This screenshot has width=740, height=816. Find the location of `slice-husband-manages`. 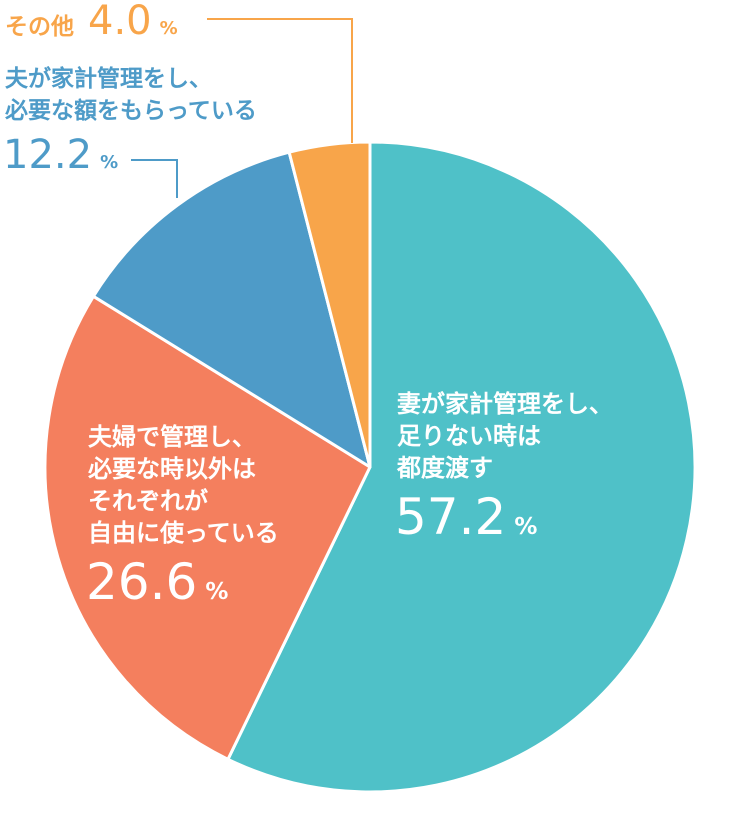

slice-husband-manages is located at coordinates (231, 309).